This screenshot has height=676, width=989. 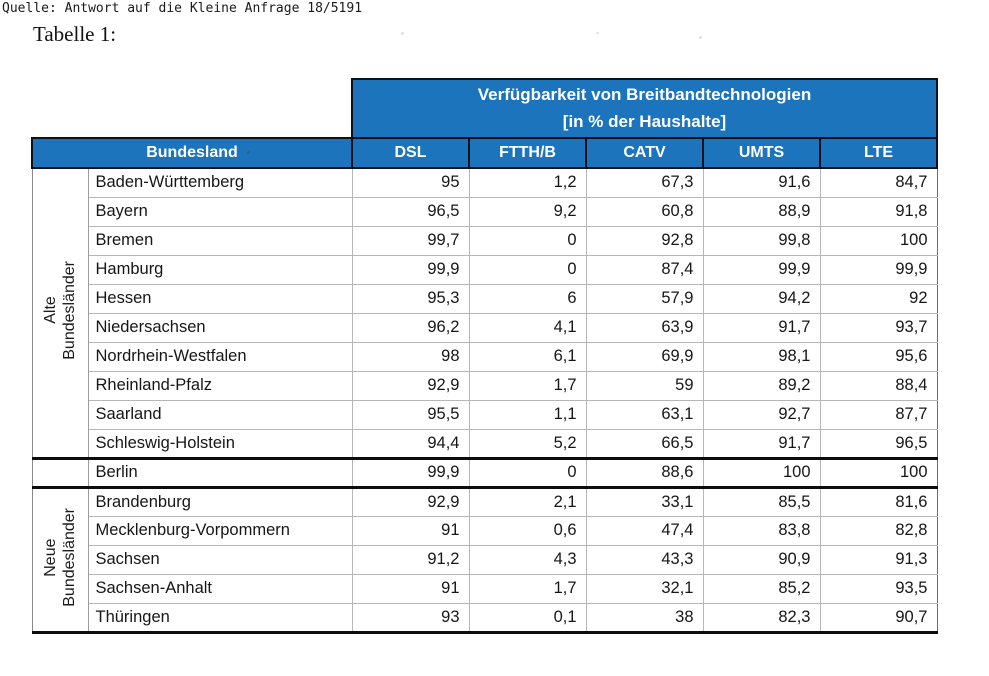 I want to click on table-row: Niedersachsen 96,2 4,1 63,9 91,7 93,7, so click(x=485, y=327).